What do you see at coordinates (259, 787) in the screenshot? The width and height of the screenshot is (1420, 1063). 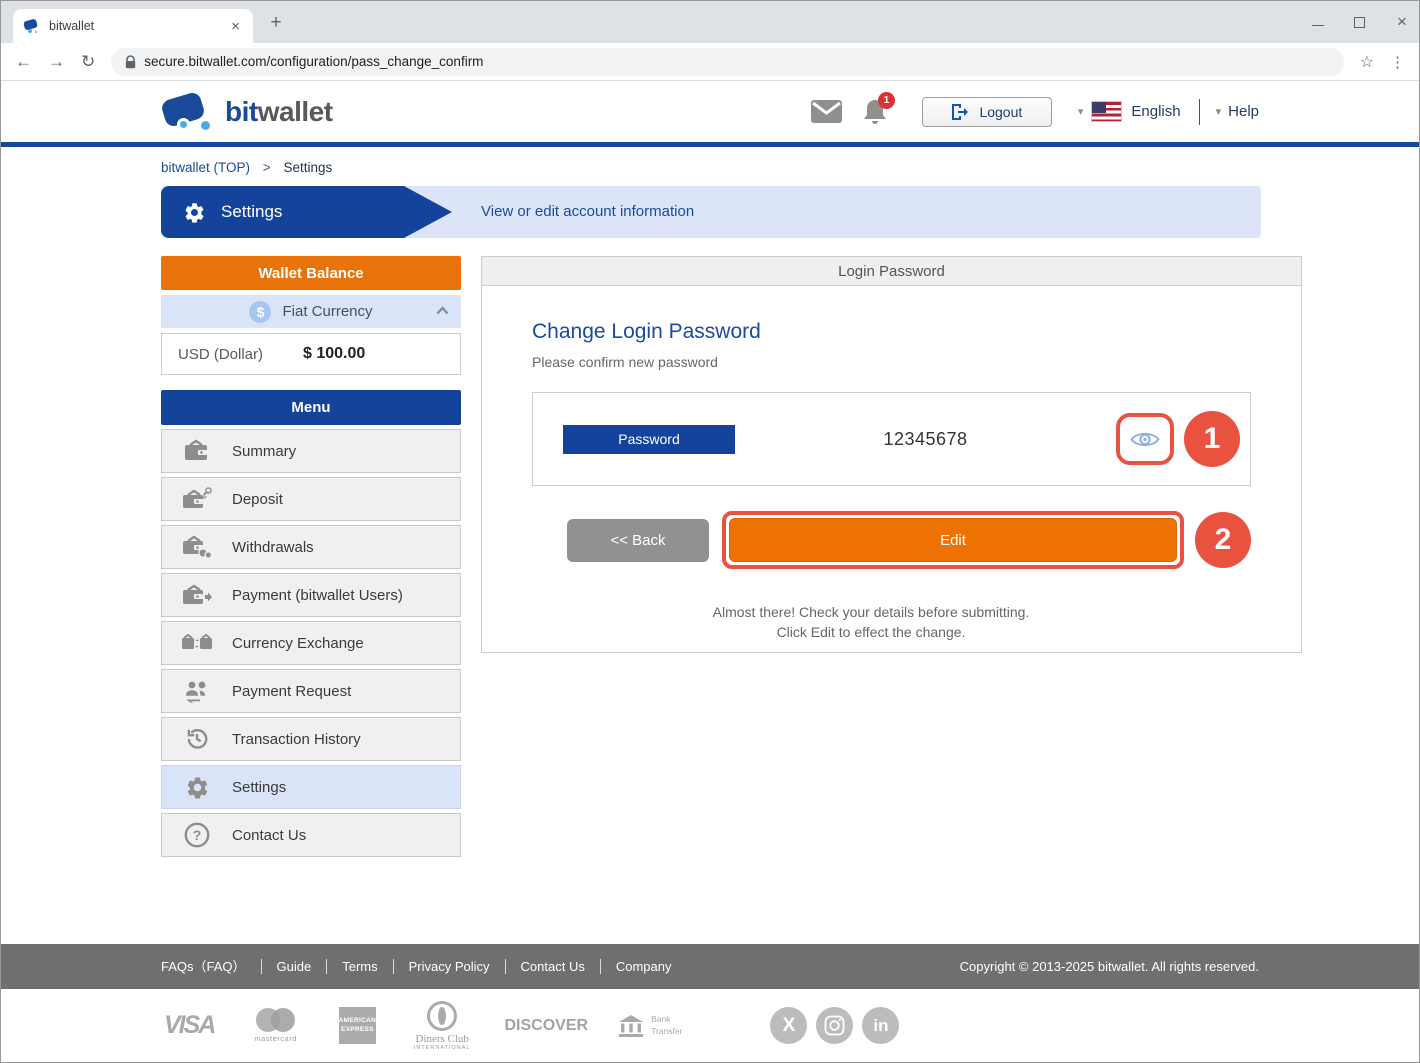 I see `sidebar-item-label: Settings` at bounding box center [259, 787].